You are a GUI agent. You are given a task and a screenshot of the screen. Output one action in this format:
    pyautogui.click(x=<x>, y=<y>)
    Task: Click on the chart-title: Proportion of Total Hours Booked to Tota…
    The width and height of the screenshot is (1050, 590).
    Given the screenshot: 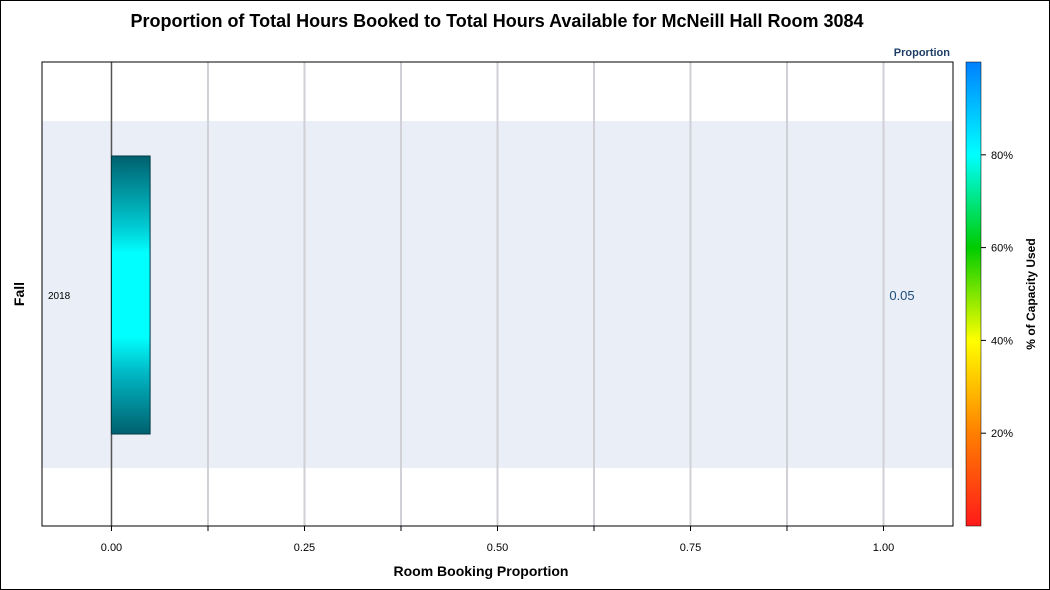 What is the action you would take?
    pyautogui.click(x=496, y=21)
    